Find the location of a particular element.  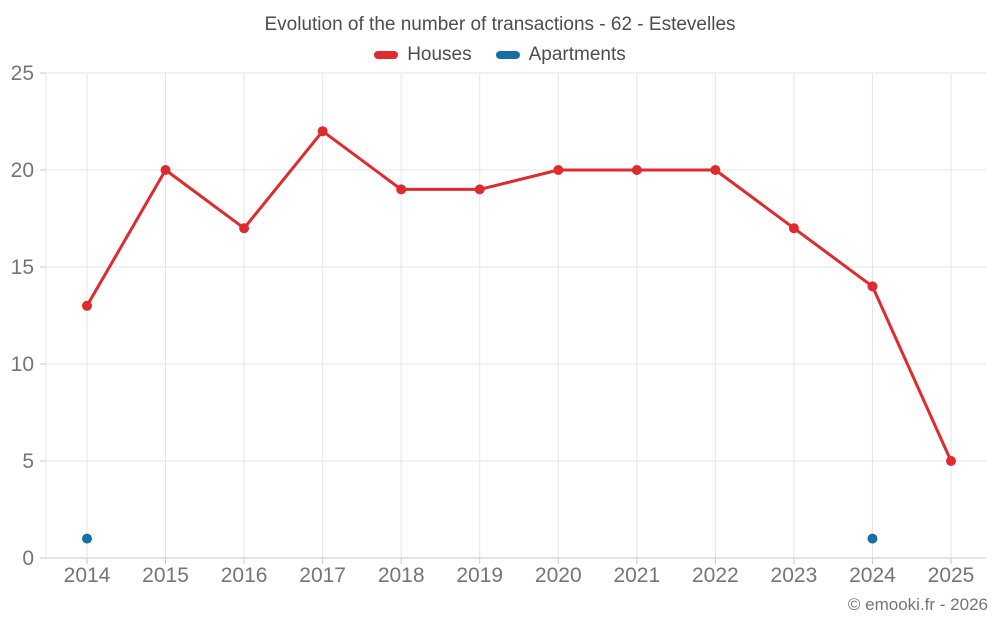

x-axis-label: 2022 is located at coordinates (715, 575).